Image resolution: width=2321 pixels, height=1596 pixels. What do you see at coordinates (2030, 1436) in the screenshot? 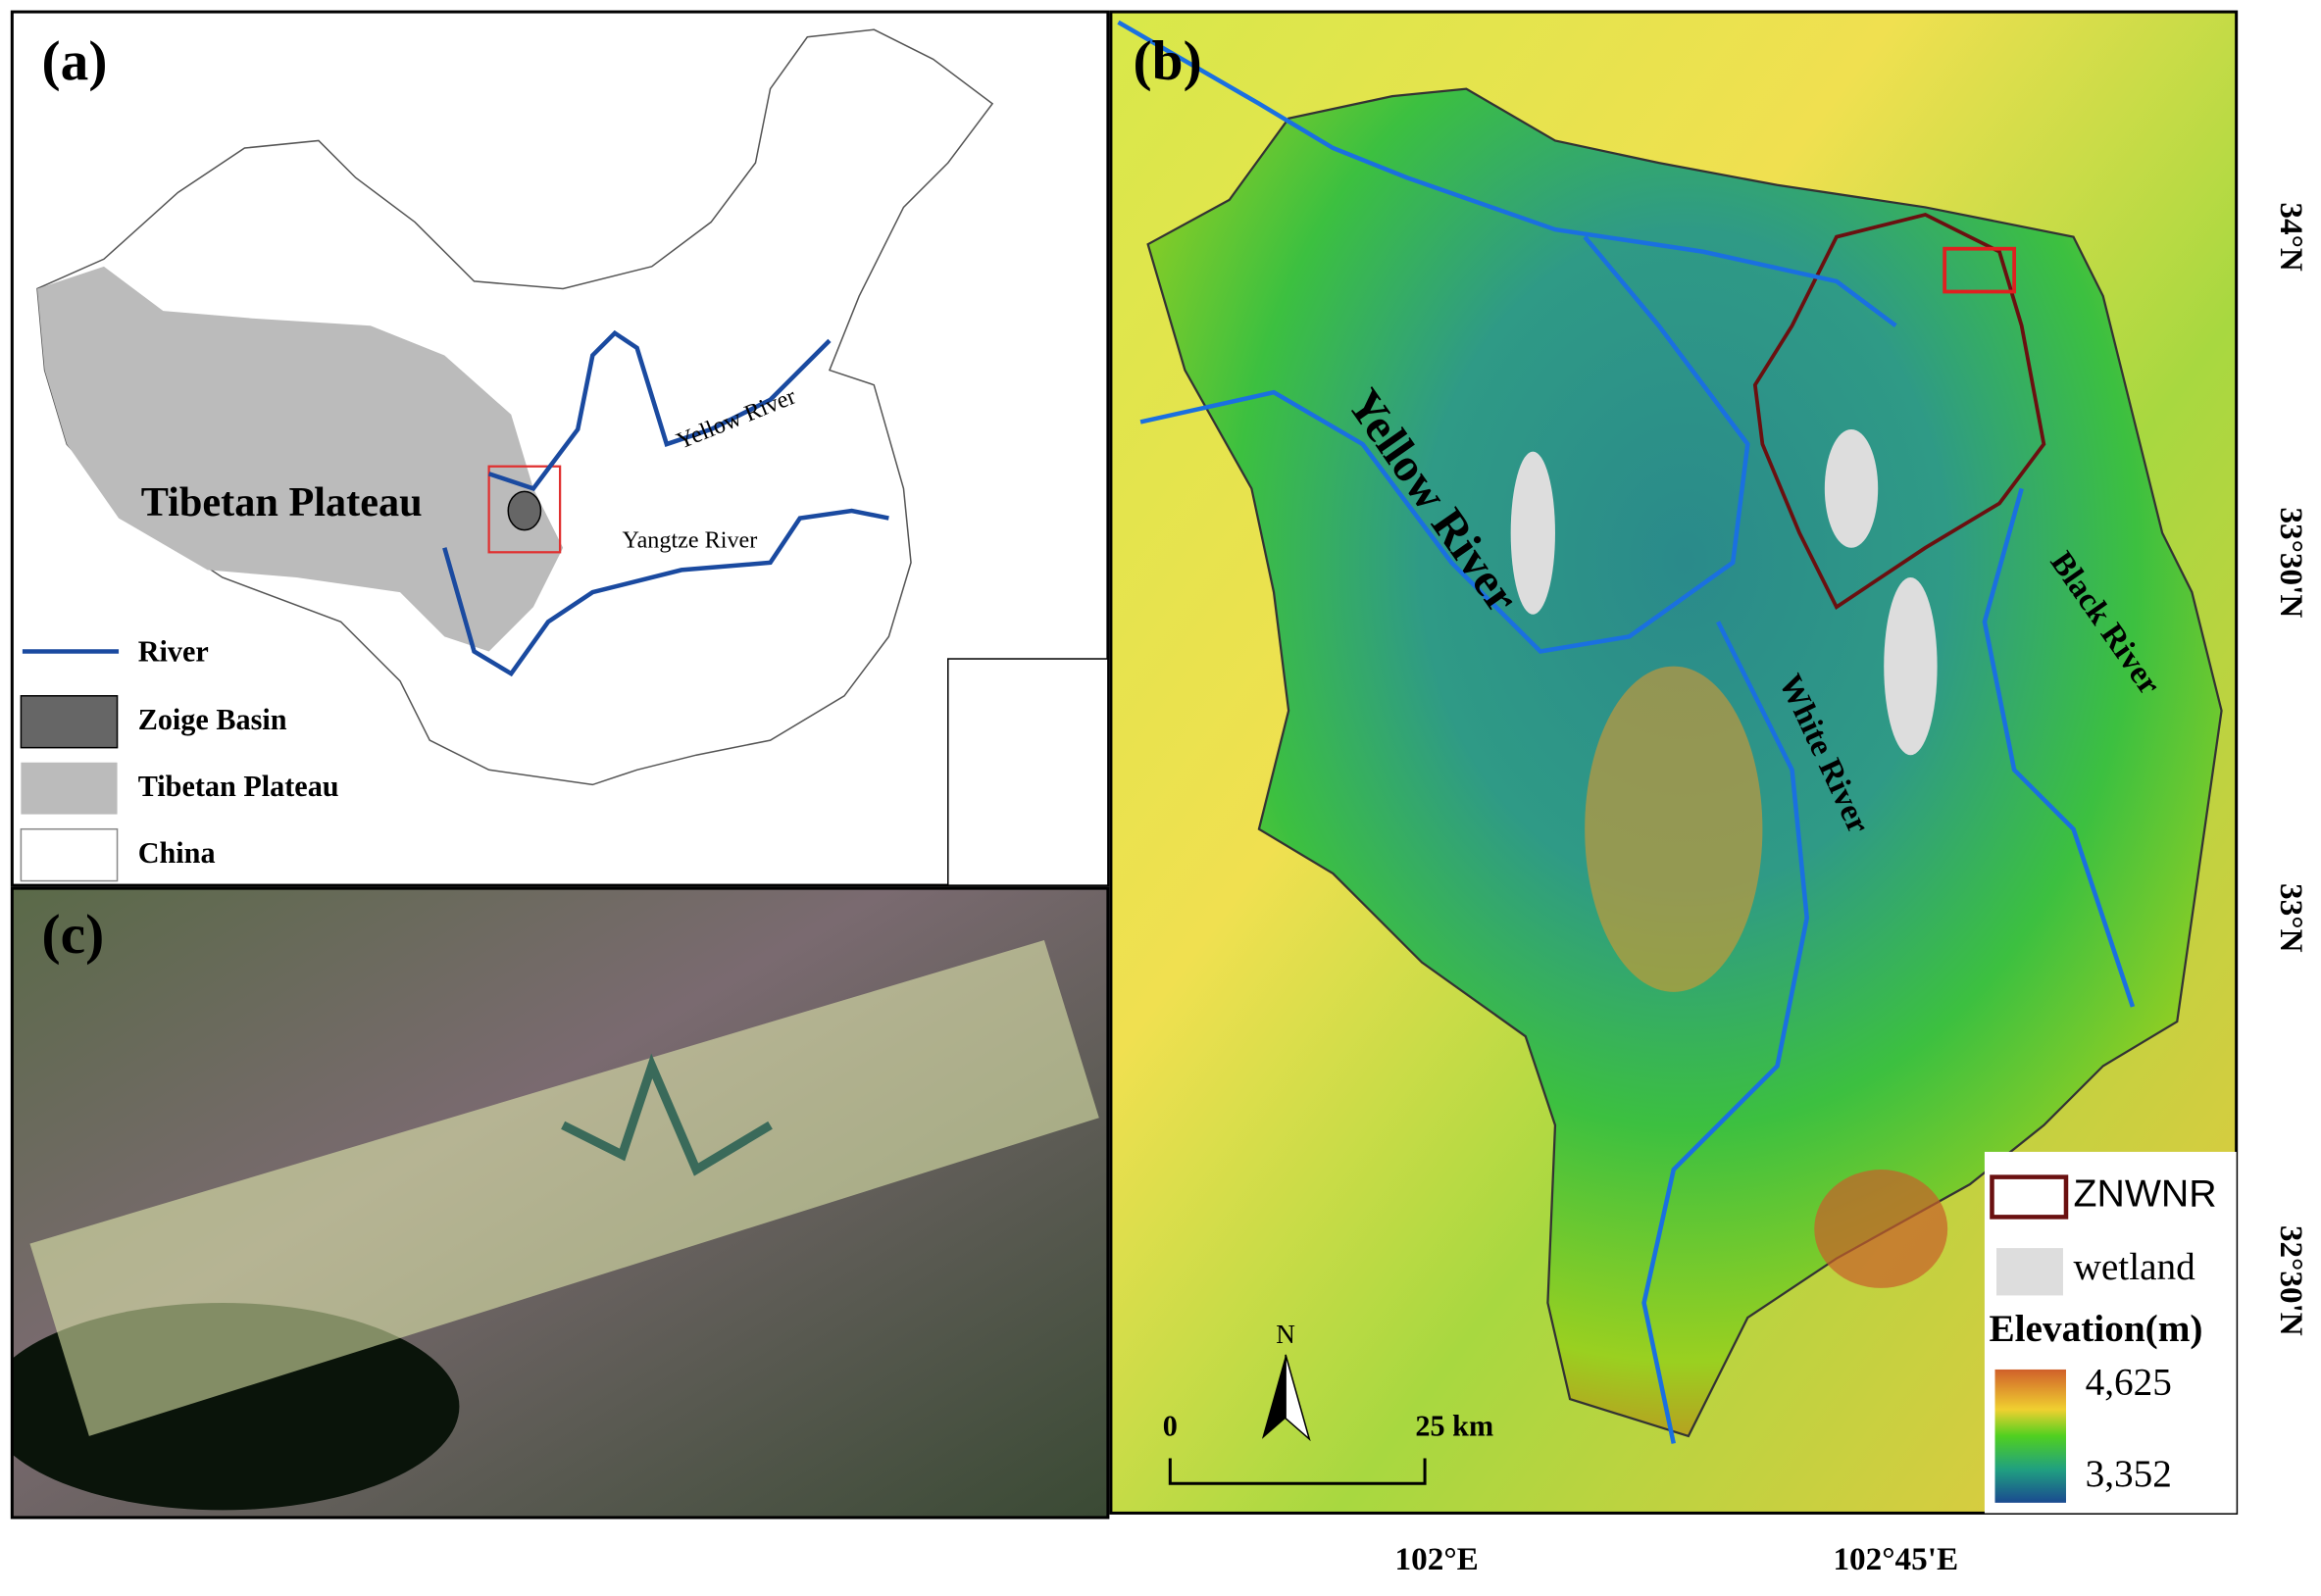
I see `elevation-bar` at bounding box center [2030, 1436].